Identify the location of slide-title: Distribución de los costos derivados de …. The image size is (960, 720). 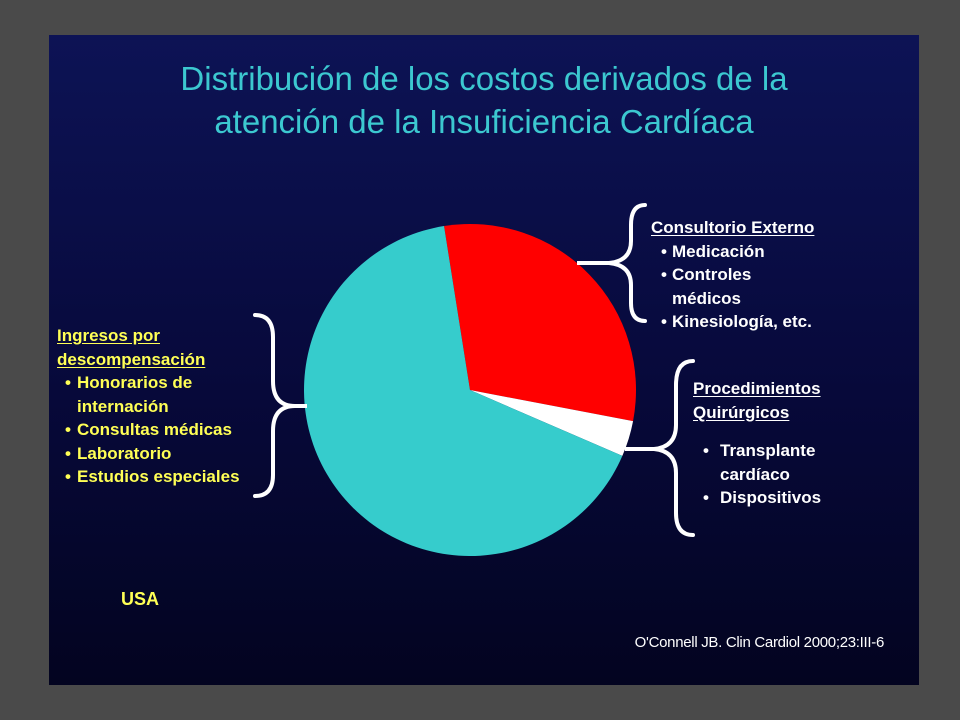
(484, 100).